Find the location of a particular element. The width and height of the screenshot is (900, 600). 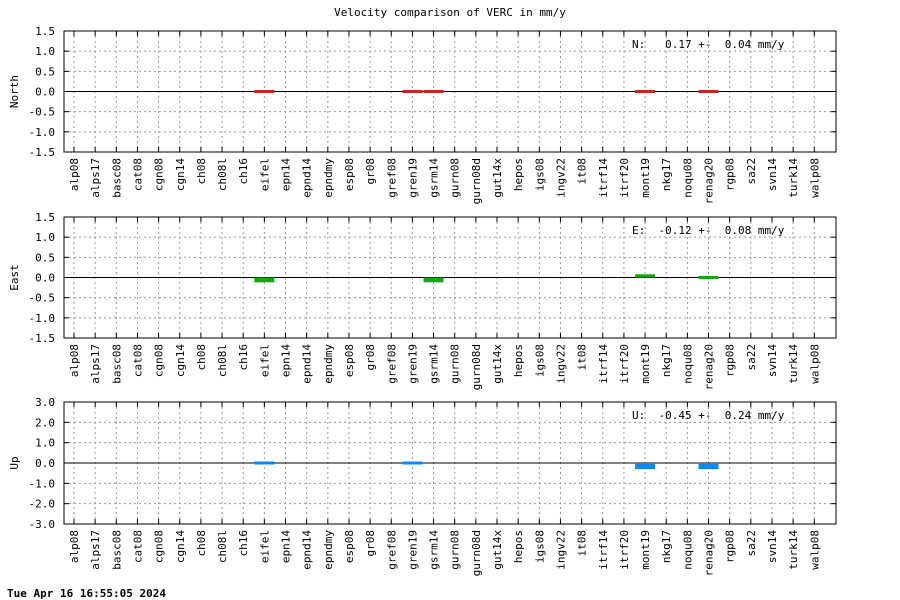

chart-title: Velocity comparison of VERC in mm/y is located at coordinates (450, 12).